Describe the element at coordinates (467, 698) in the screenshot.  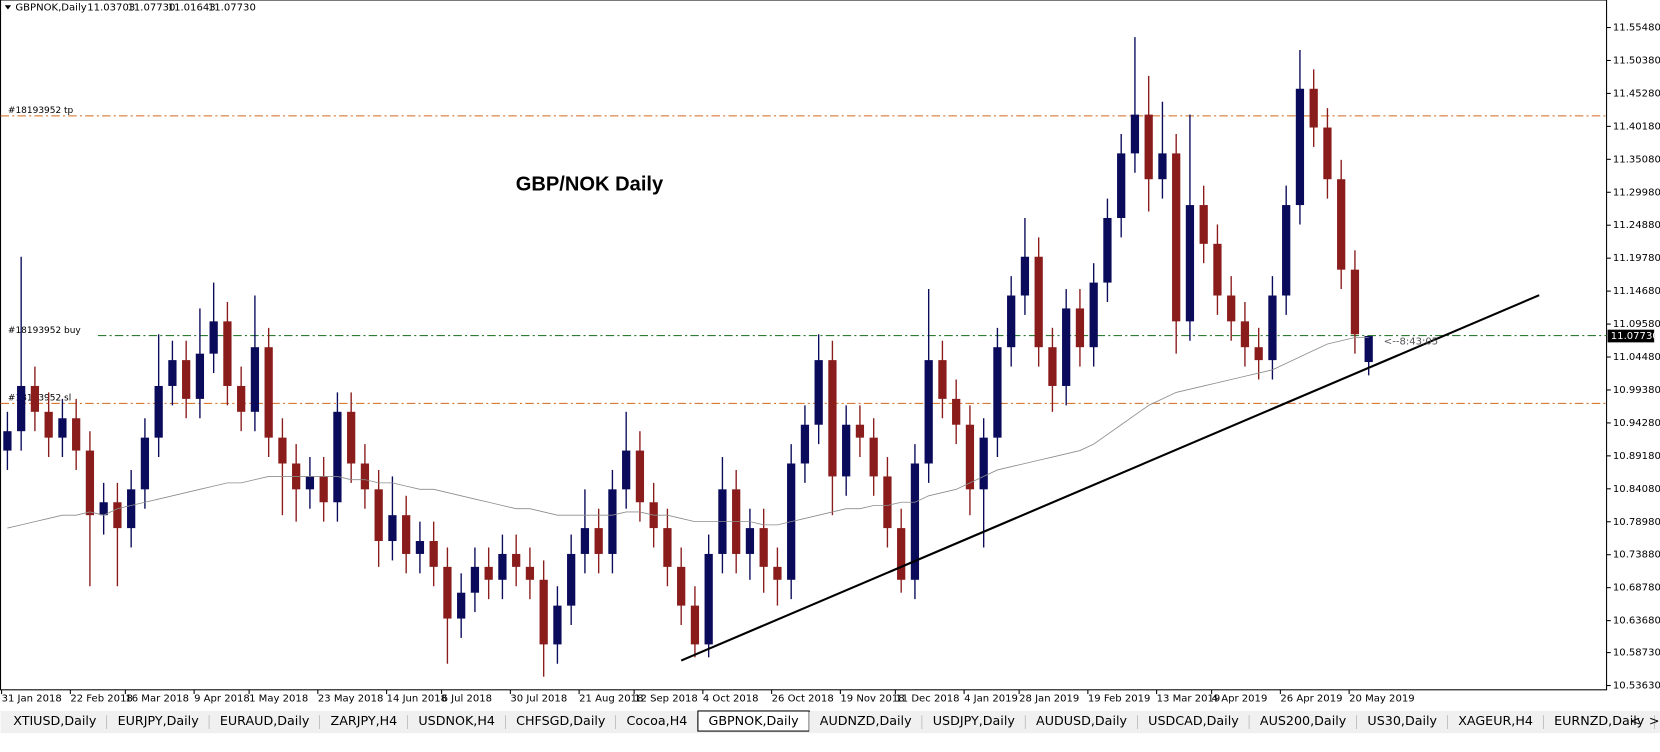
I see `x-tick-label: 6 Jul 2018` at that location.